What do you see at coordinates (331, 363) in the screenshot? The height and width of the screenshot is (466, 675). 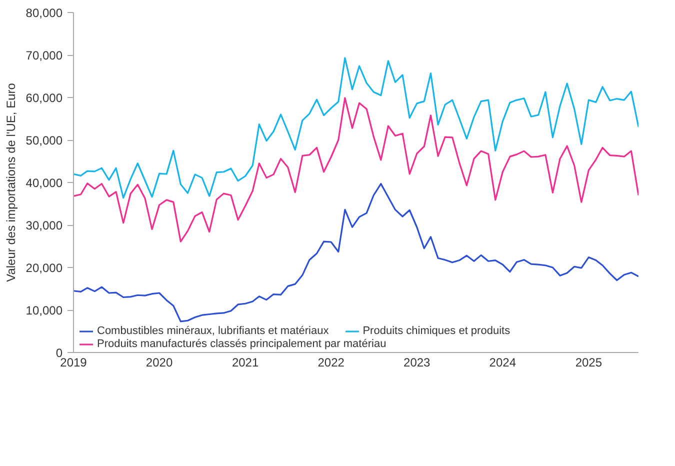 I see `x-tick-label: 2022` at bounding box center [331, 363].